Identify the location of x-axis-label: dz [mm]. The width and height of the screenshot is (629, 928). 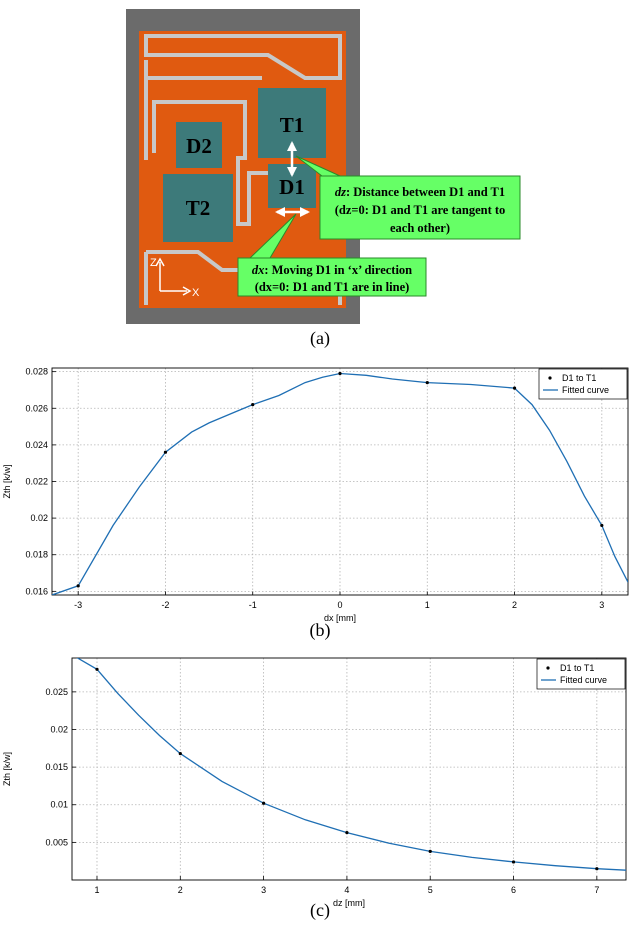
(349, 903).